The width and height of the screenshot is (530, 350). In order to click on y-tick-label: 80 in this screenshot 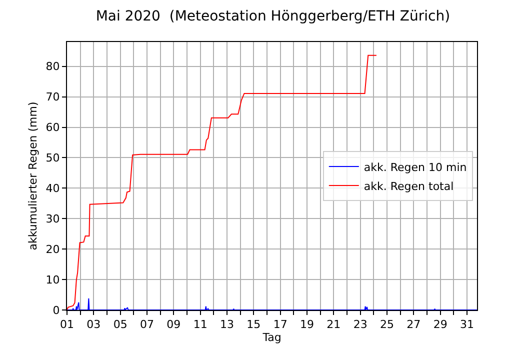, I will do `click(53, 67)`.